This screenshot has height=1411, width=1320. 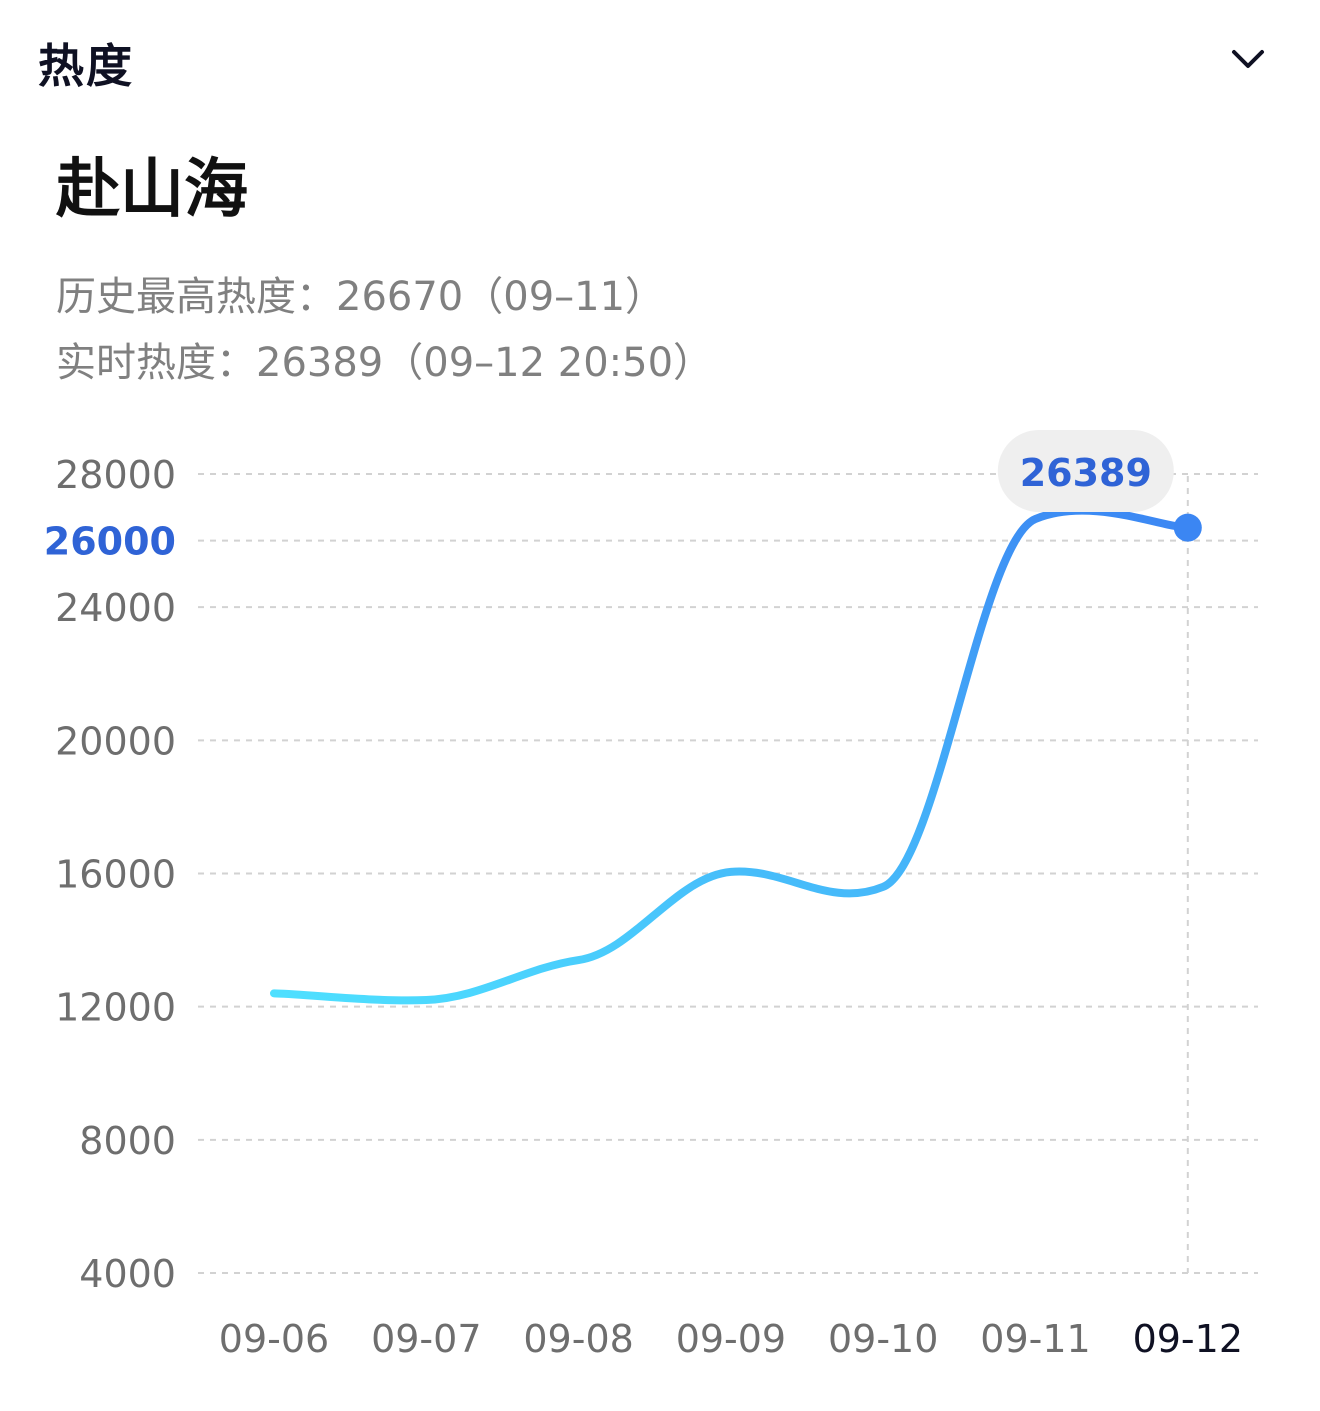 I want to click on realtime-heat-value: 26389, so click(x=320, y=363).